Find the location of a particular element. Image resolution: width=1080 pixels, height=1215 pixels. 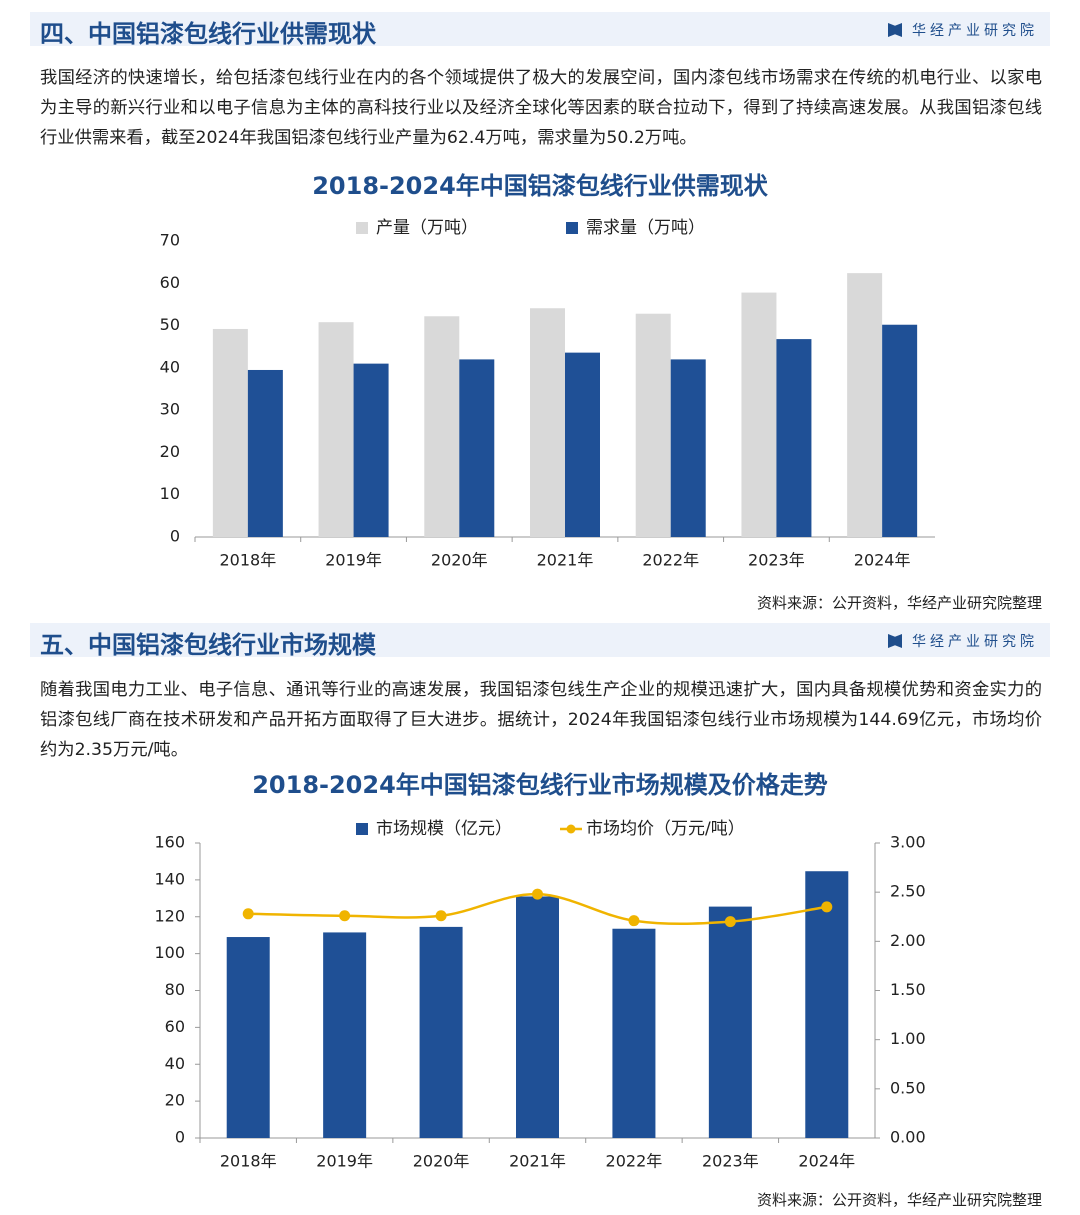

y2-tick-label: 1.50 is located at coordinates (908, 989).